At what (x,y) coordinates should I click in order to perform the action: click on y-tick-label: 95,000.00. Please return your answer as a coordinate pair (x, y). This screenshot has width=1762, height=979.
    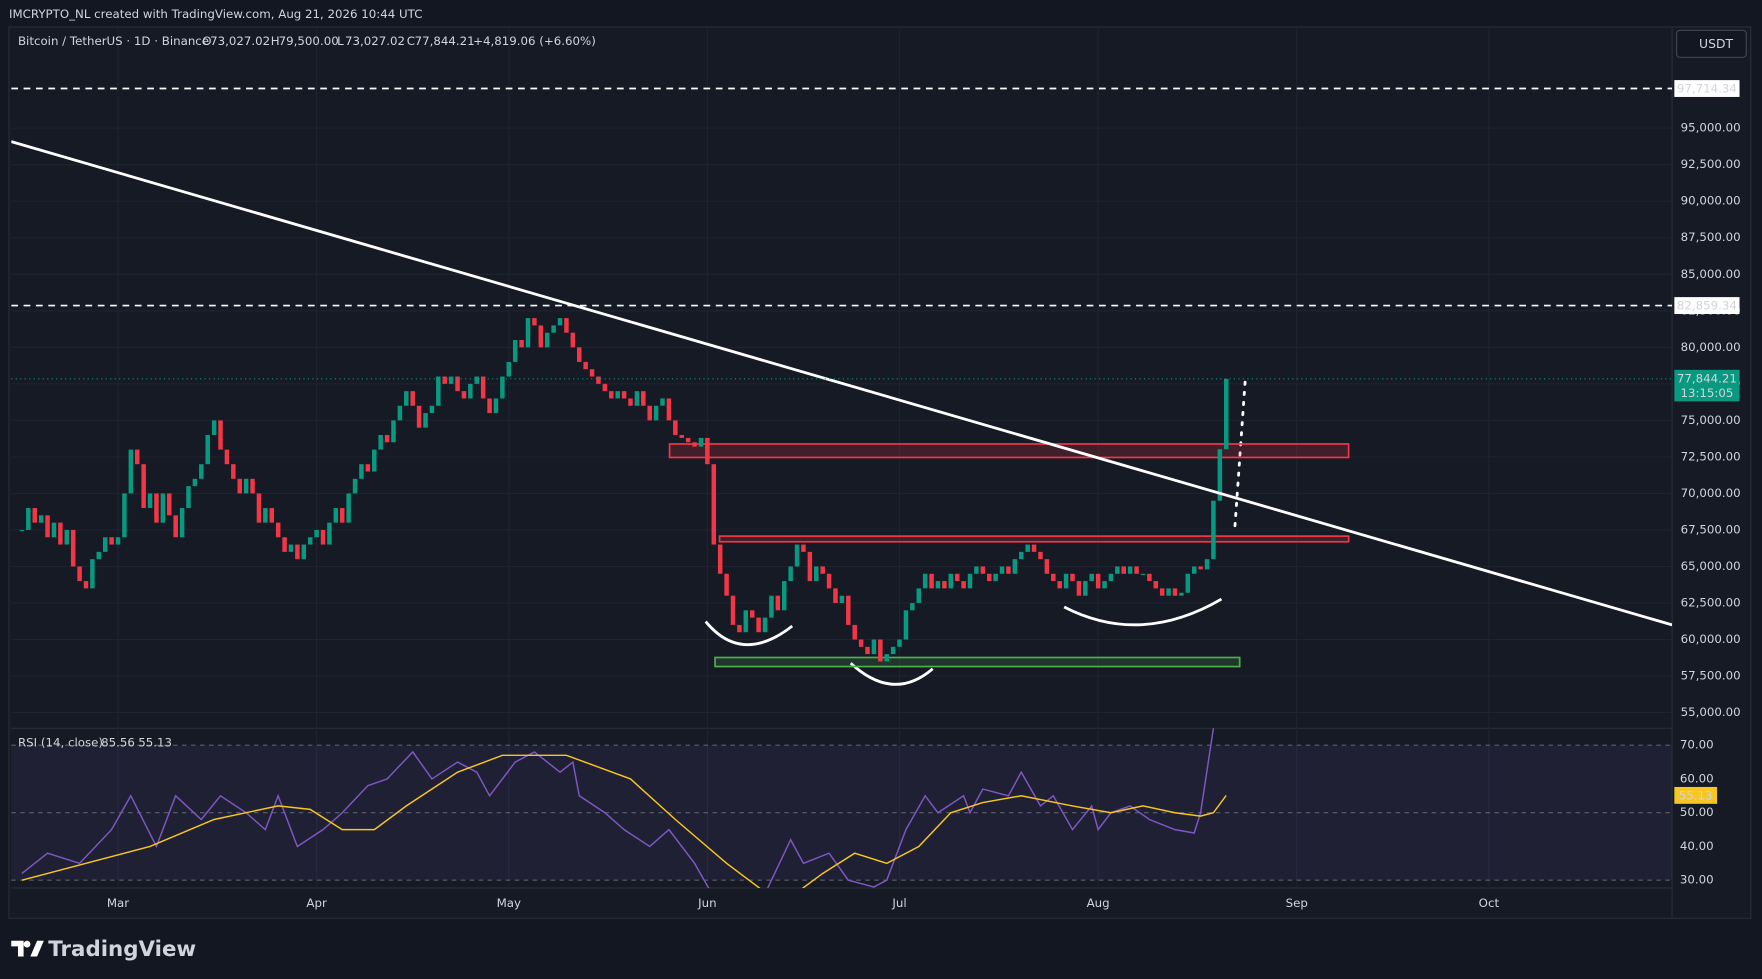
    Looking at the image, I should click on (1711, 128).